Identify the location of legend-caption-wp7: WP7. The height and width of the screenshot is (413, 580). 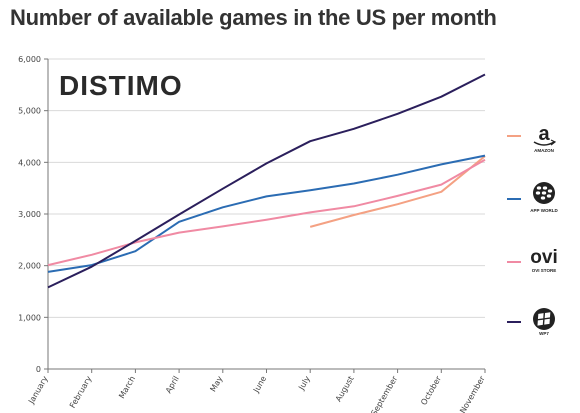
(544, 333).